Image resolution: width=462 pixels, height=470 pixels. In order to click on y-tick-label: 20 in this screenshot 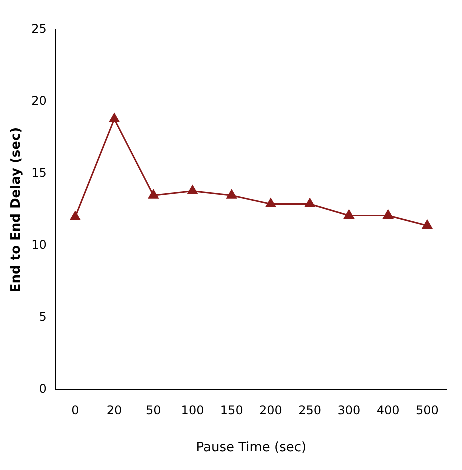, I will do `click(39, 101)`.